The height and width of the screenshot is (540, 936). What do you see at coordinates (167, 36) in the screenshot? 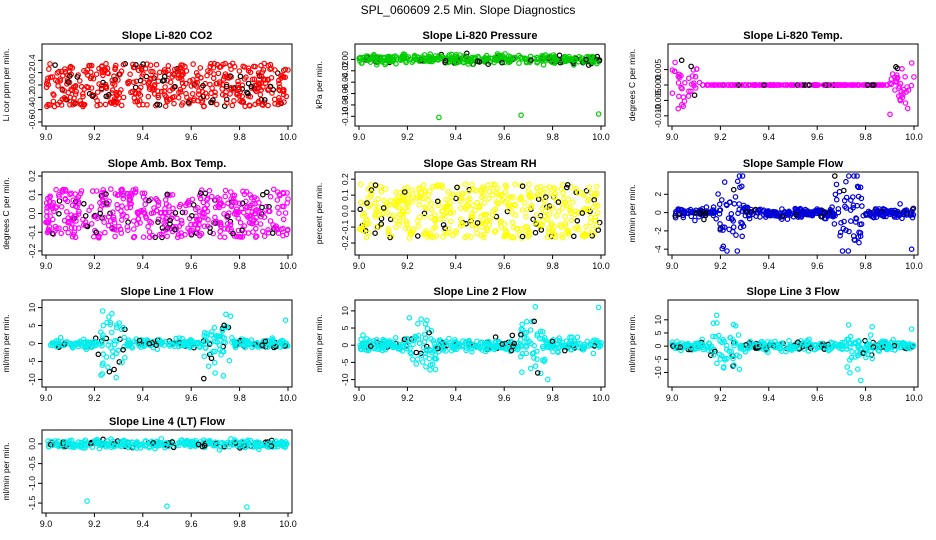
I see `panel-title: Slope Li-820 CO2` at bounding box center [167, 36].